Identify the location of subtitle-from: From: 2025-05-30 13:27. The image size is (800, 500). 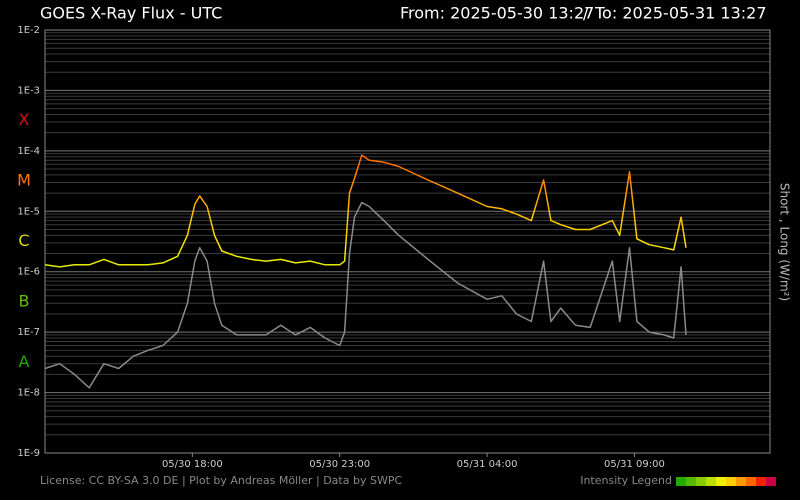
(497, 13).